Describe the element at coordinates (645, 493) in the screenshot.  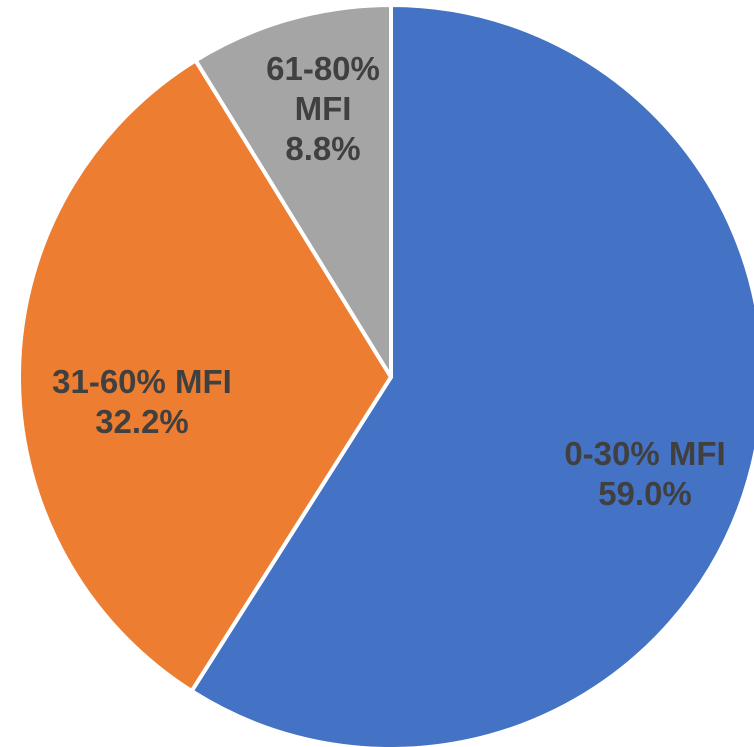
I see `slice-value-label: 59.0%` at that location.